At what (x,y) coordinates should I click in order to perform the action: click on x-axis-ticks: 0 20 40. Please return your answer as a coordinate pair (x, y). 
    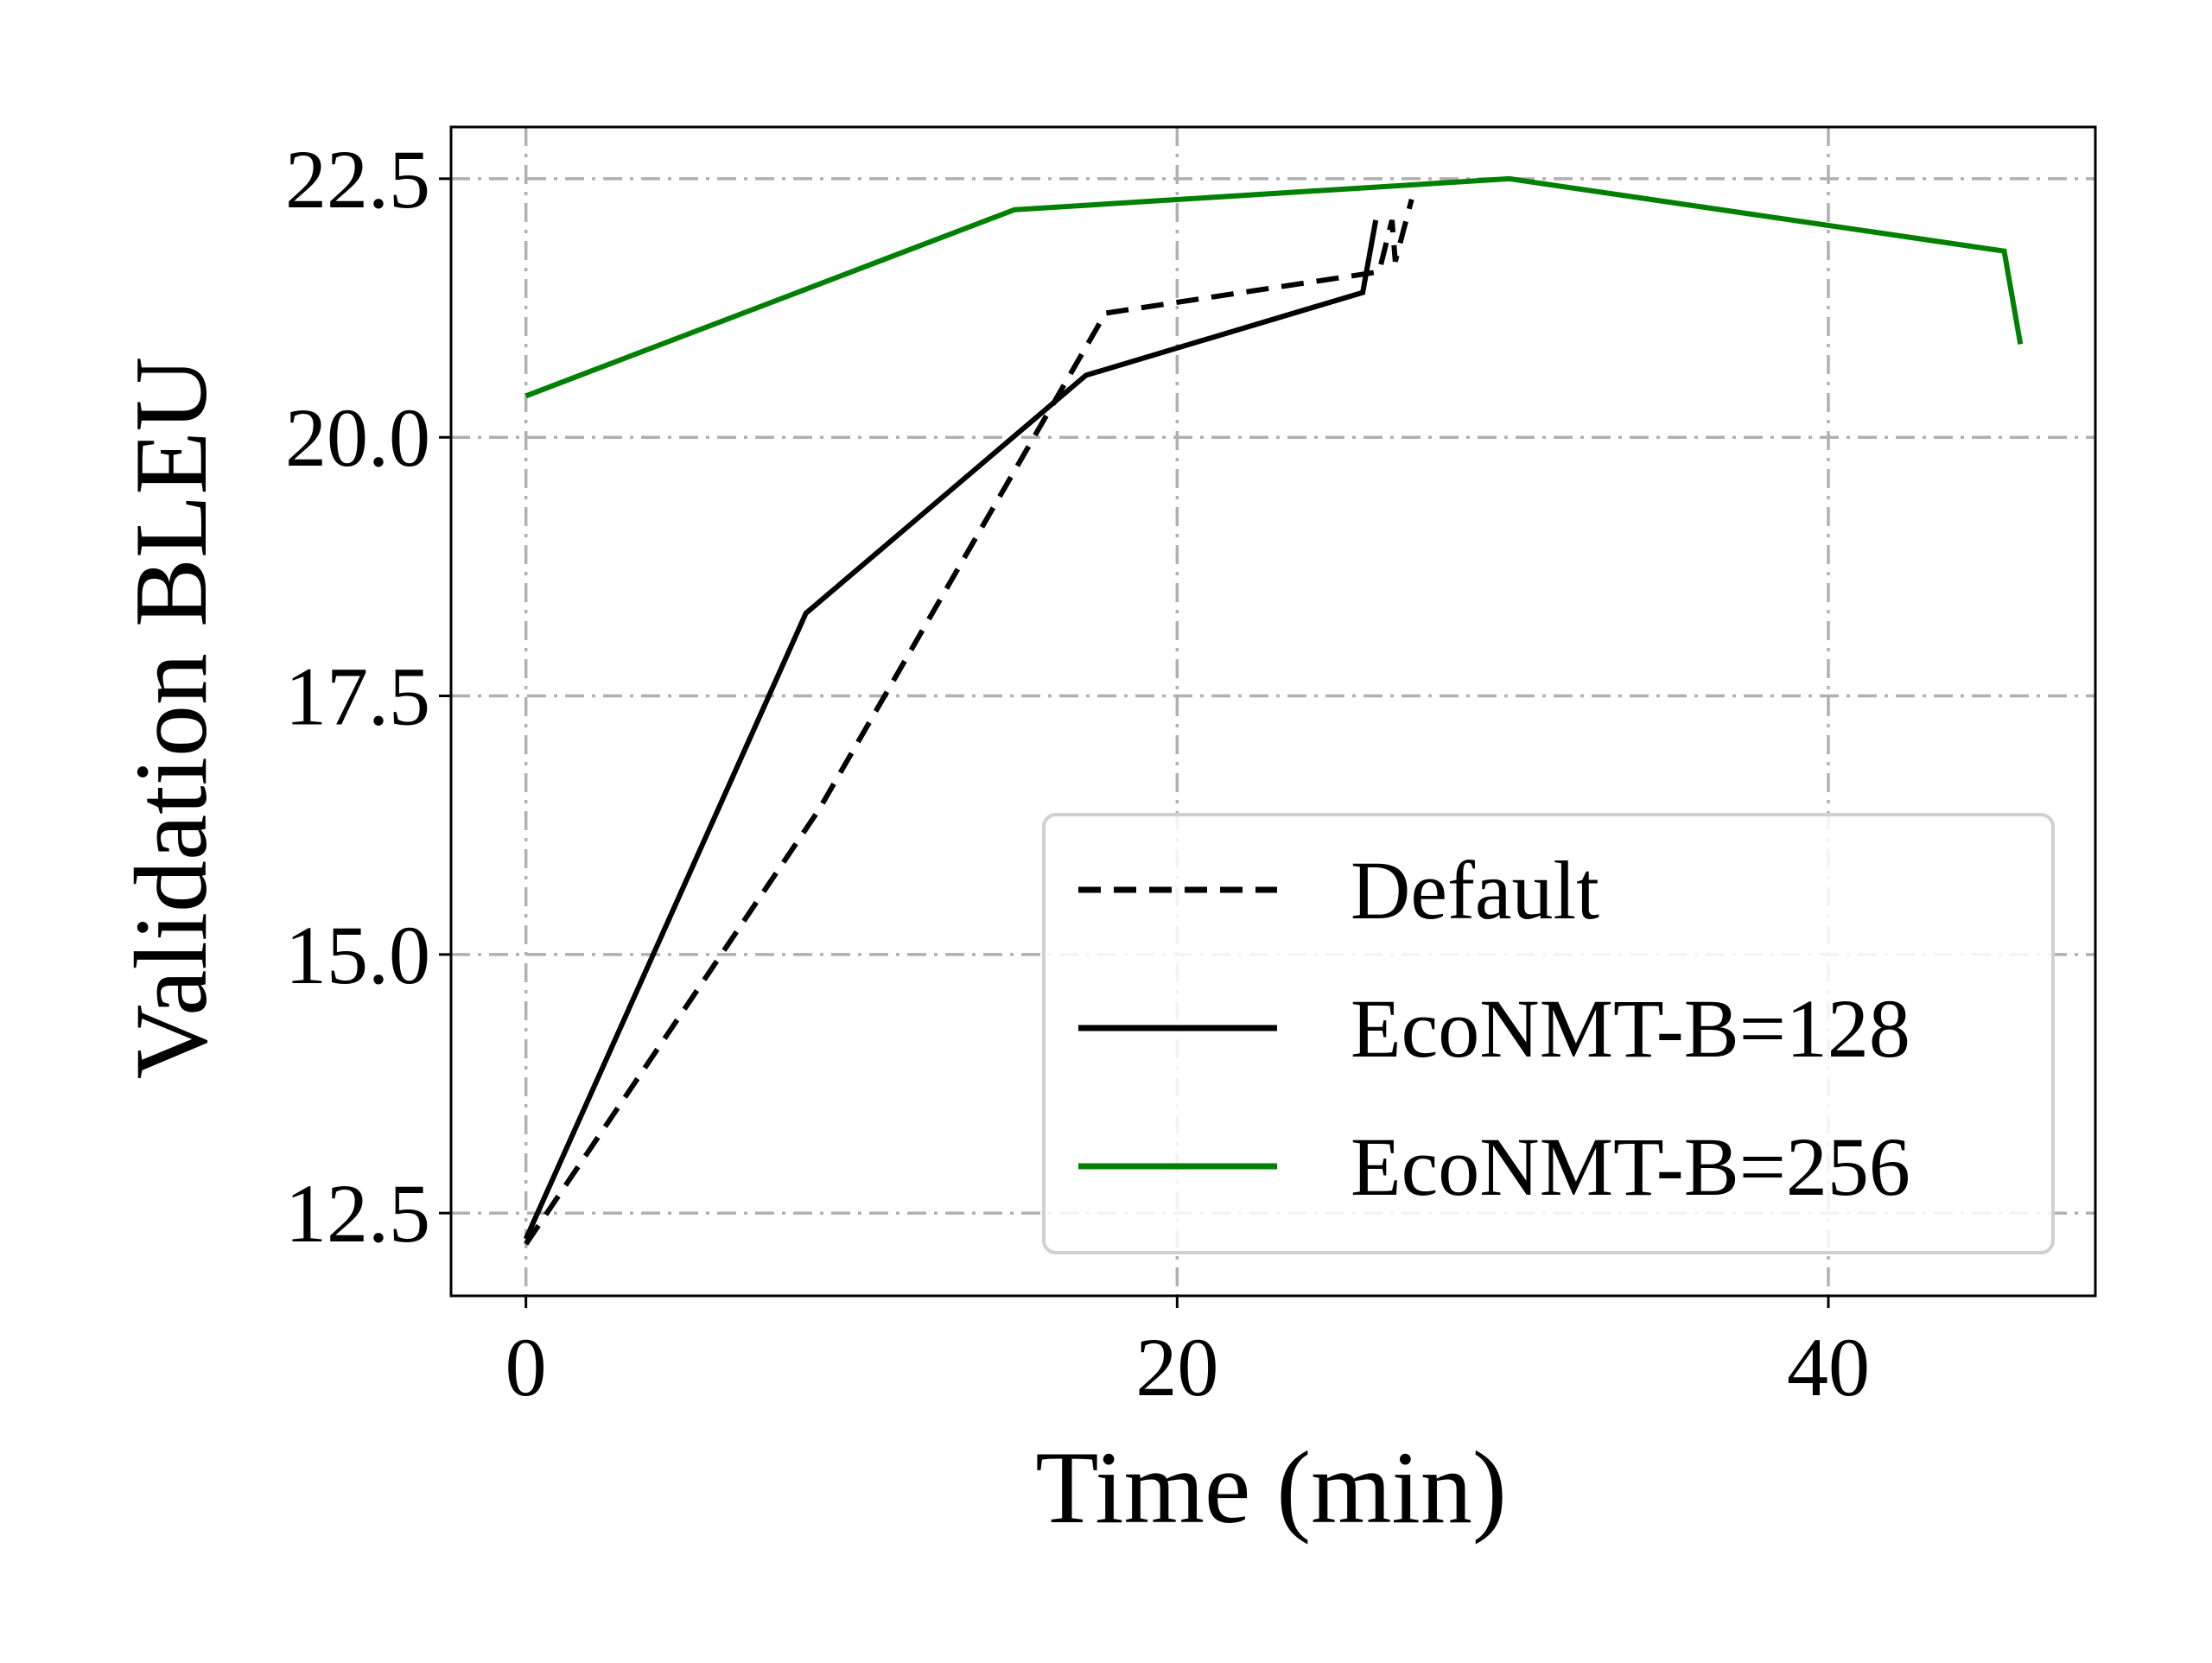
    Looking at the image, I should click on (1187, 1355).